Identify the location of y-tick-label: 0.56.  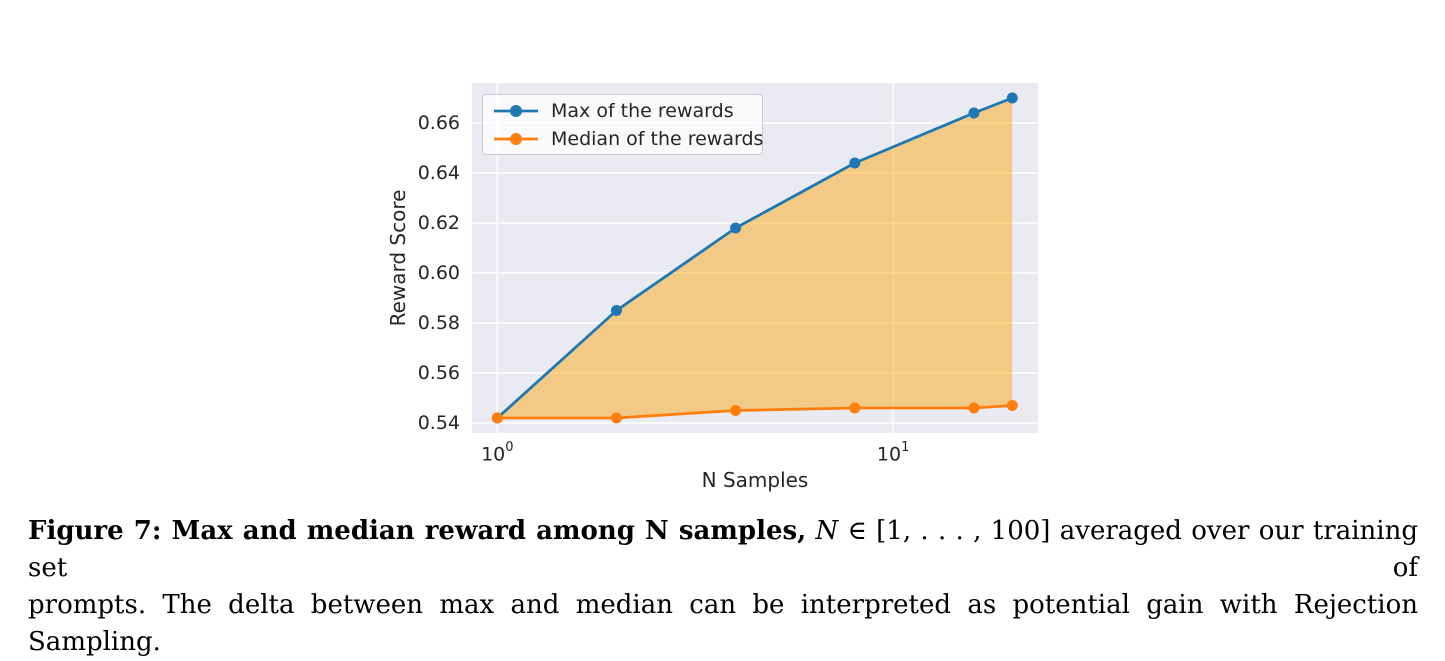
(438, 373).